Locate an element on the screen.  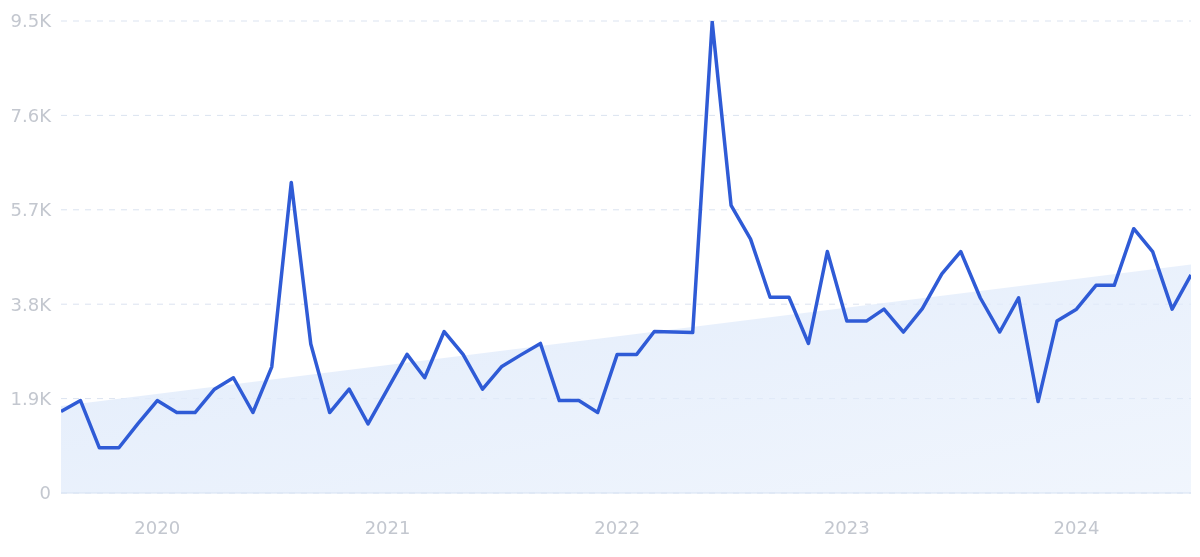
y-tick-label: 7.6K is located at coordinates (31, 115).